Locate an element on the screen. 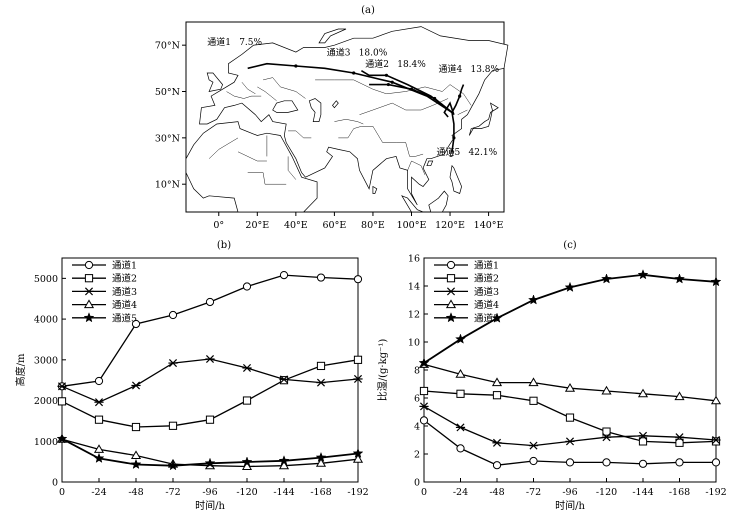 Image resolution: width=740 pixels, height=520 pixels. y-tick-label: 16 is located at coordinates (414, 259).